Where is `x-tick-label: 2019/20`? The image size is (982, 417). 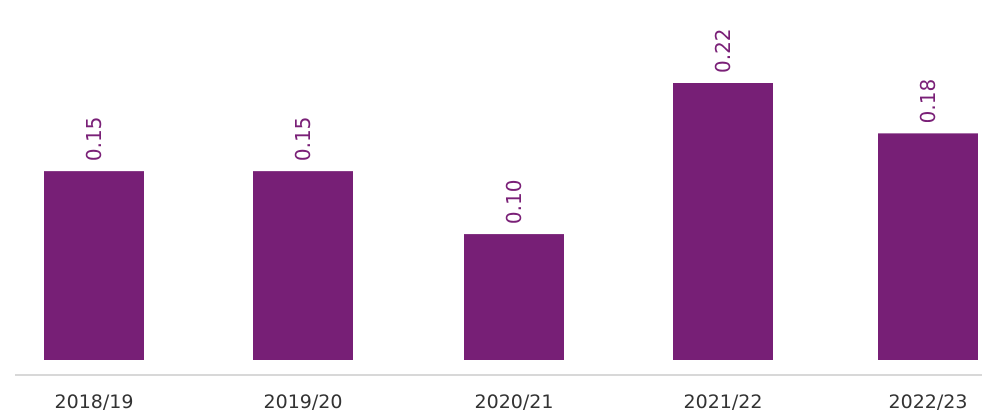 x-tick-label: 2019/20 is located at coordinates (303, 402).